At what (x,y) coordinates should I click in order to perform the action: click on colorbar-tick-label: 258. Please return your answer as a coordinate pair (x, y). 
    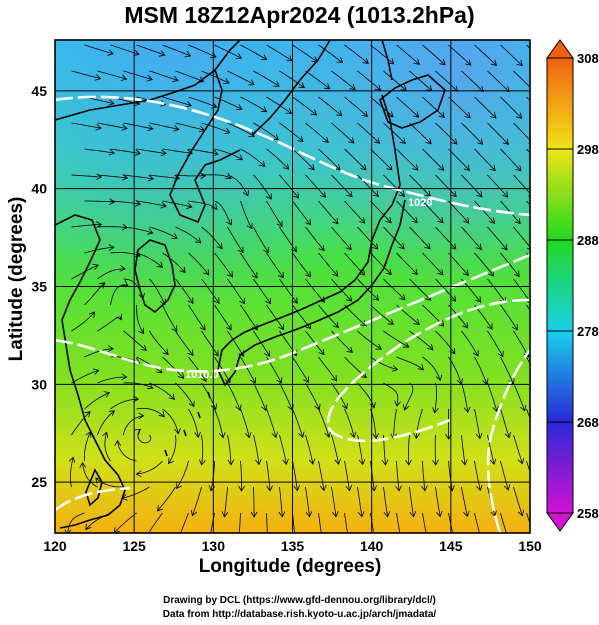
    Looking at the image, I should click on (588, 513).